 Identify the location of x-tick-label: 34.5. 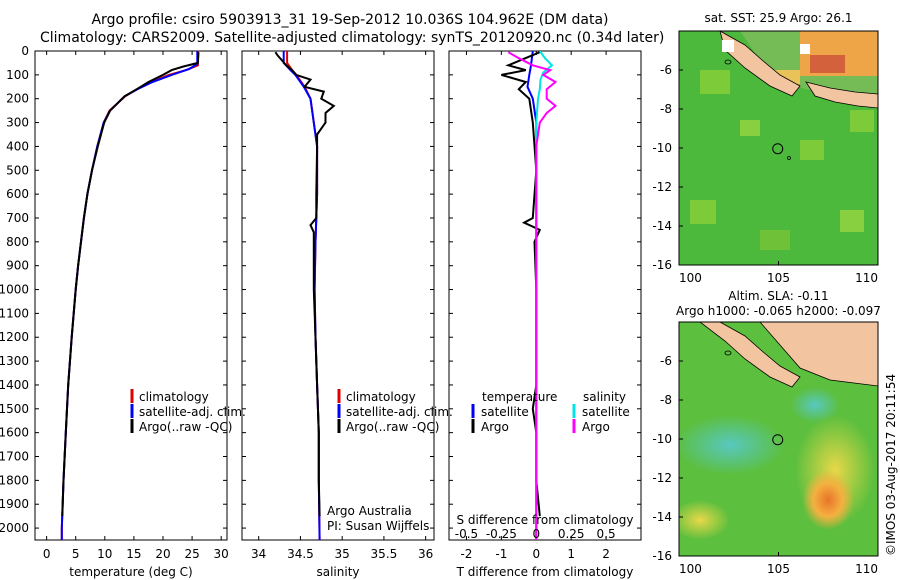
(300, 554).